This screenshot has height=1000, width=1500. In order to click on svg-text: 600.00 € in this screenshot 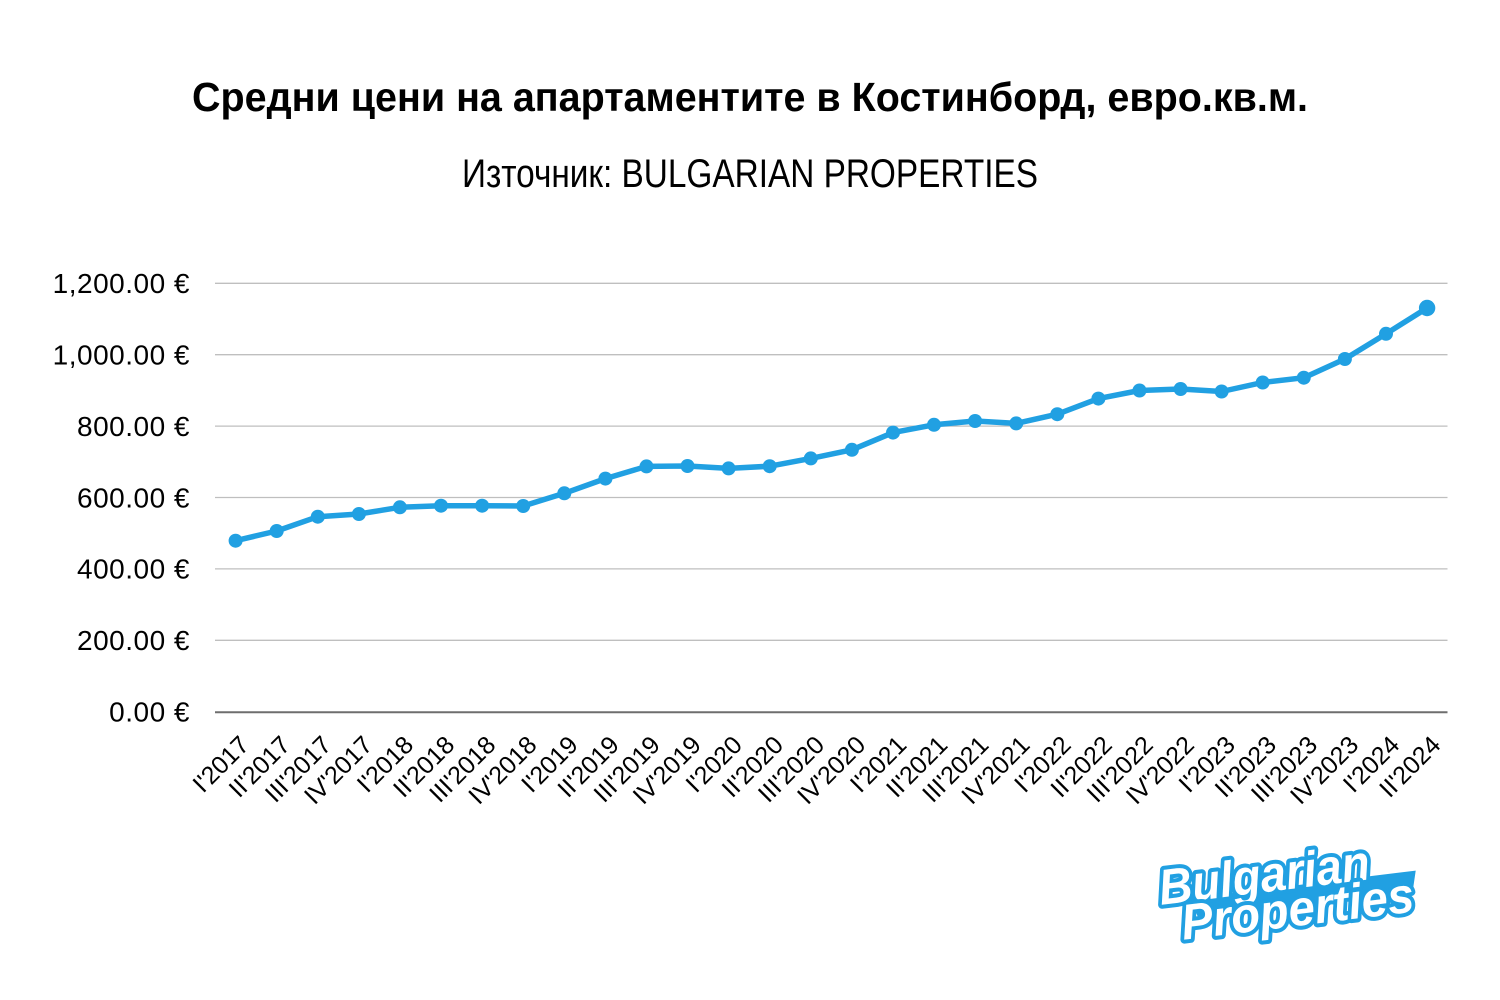, I will do `click(133, 497)`.